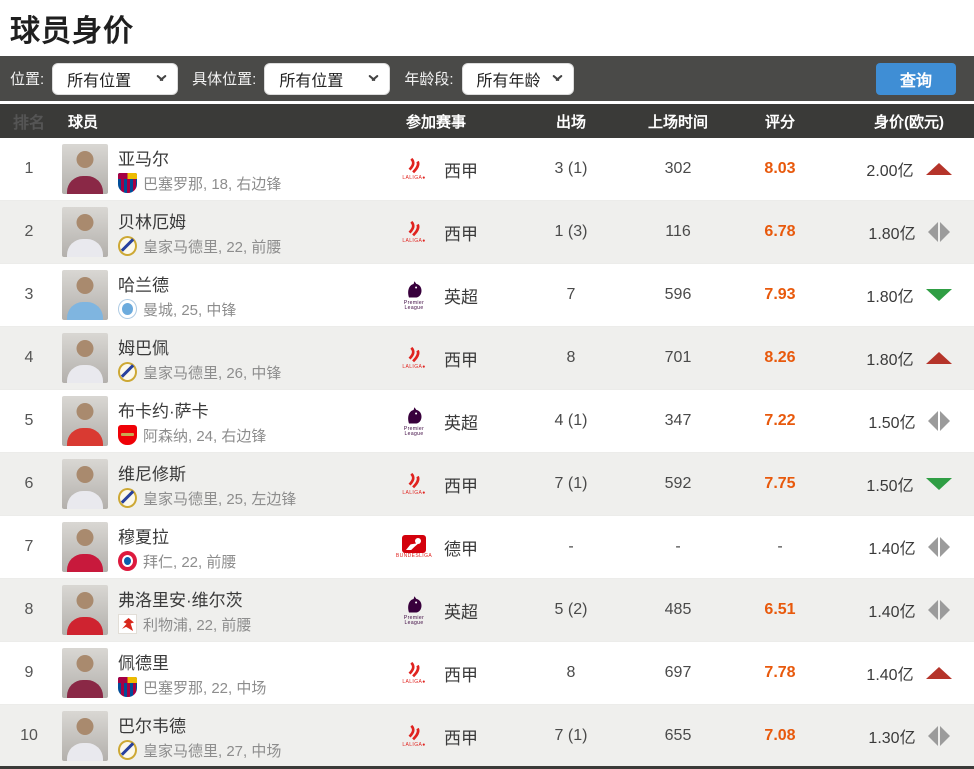 The image size is (974, 769). Describe the element at coordinates (938, 484) in the screenshot. I see `trend-down-icon` at that location.